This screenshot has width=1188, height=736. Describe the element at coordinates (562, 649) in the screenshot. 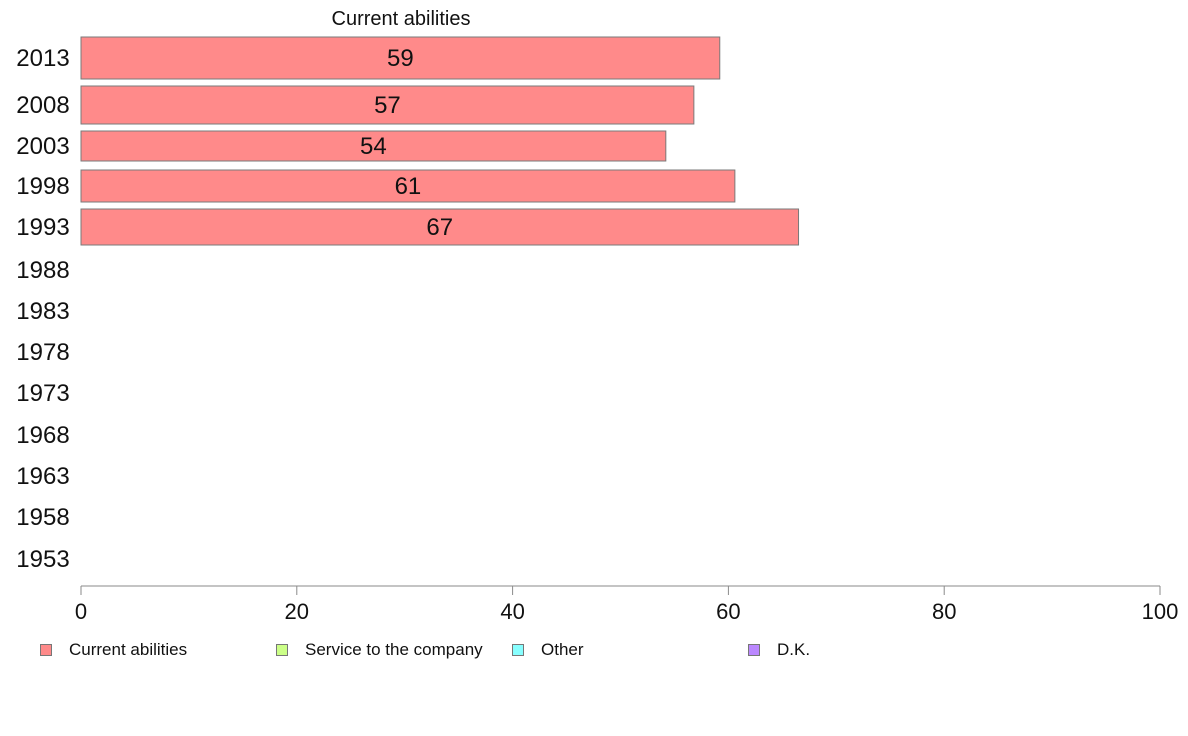

I see `legend-label: Other` at that location.